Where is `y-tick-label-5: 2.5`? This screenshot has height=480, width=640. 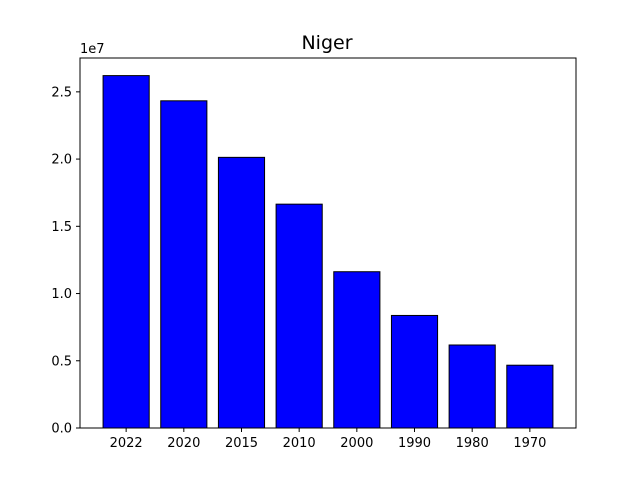
y-tick-label-5: 2.5 is located at coordinates (61, 92).